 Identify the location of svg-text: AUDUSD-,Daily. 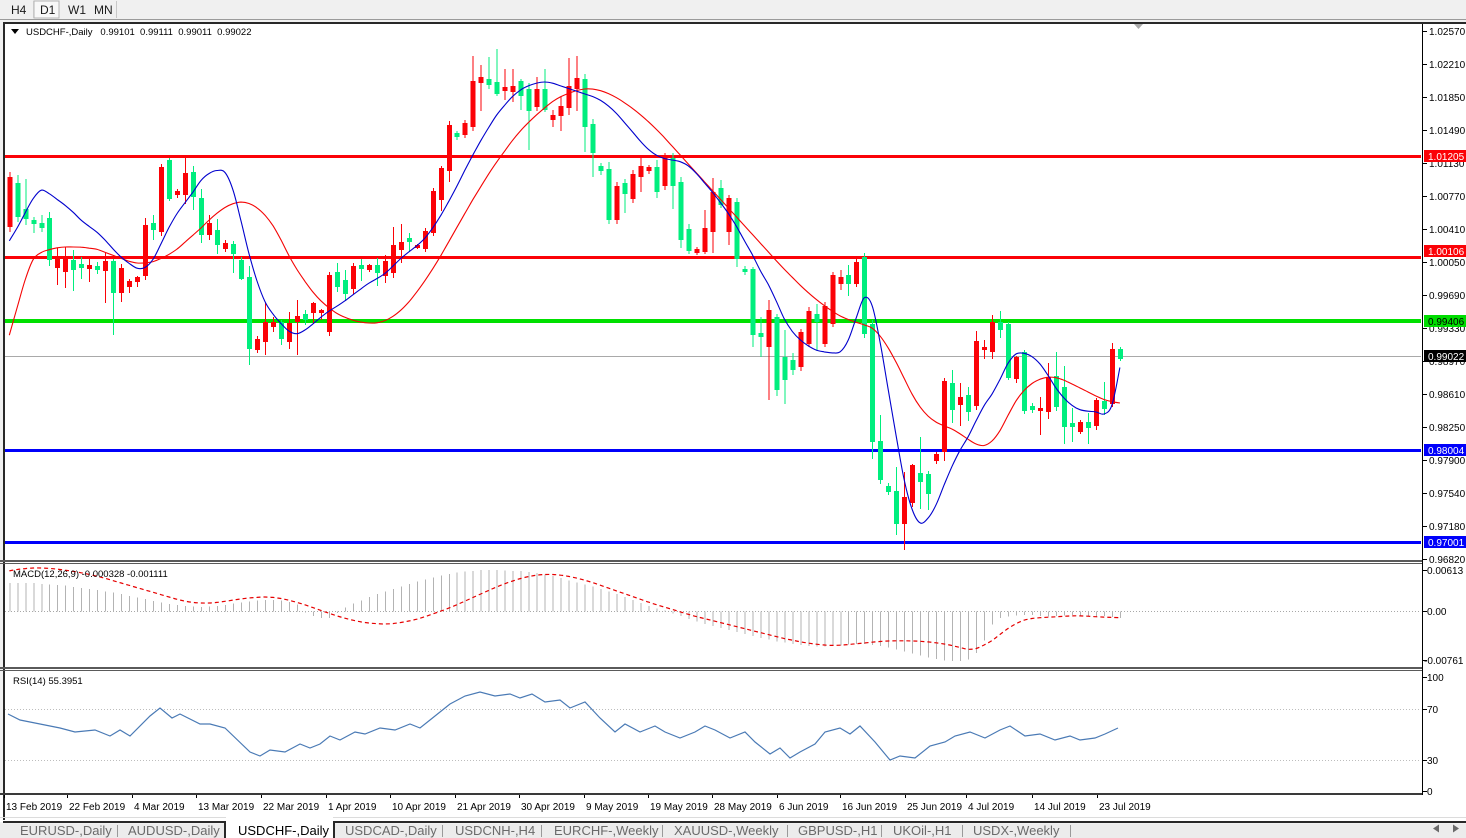
(174, 830).